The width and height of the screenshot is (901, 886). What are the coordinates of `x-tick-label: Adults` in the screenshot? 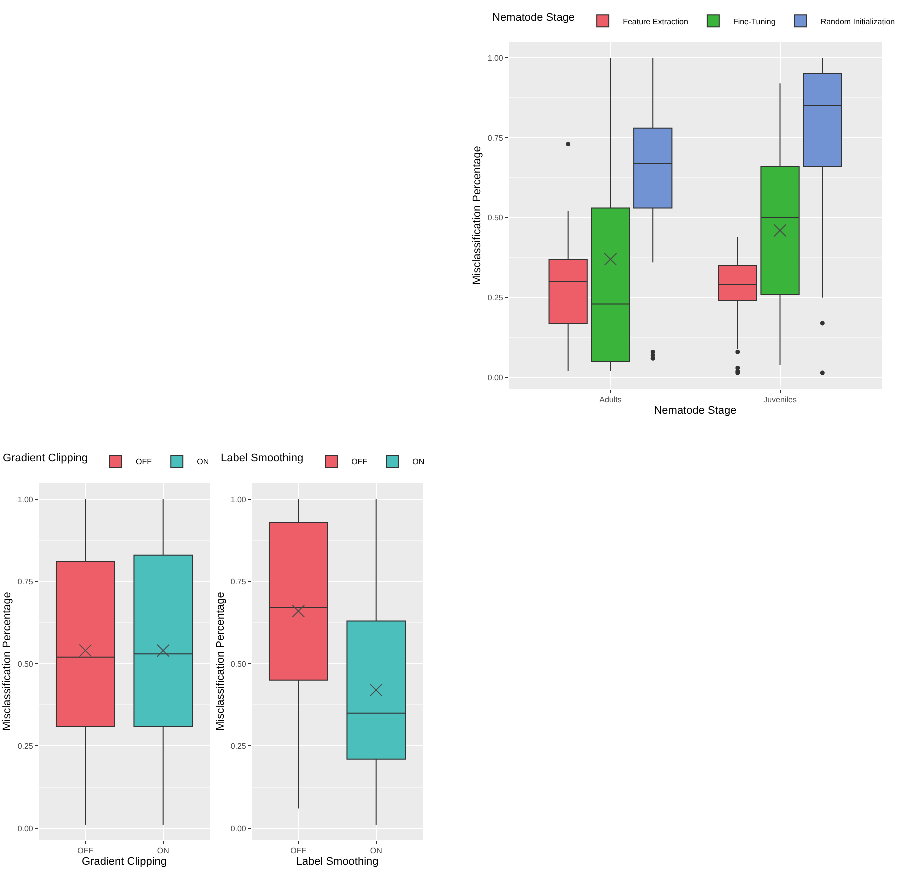 It's located at (611, 400).